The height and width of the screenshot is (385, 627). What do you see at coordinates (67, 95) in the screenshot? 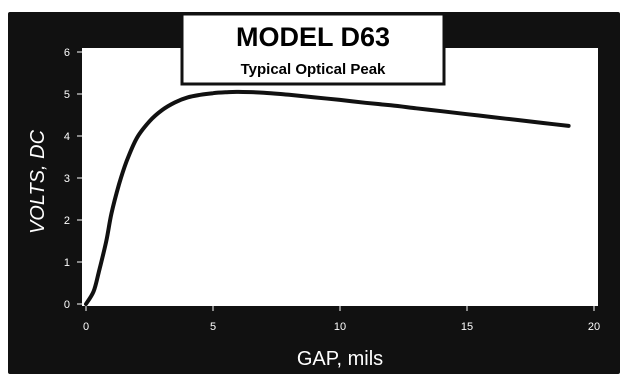
I see `y-tick-label: 5` at bounding box center [67, 95].